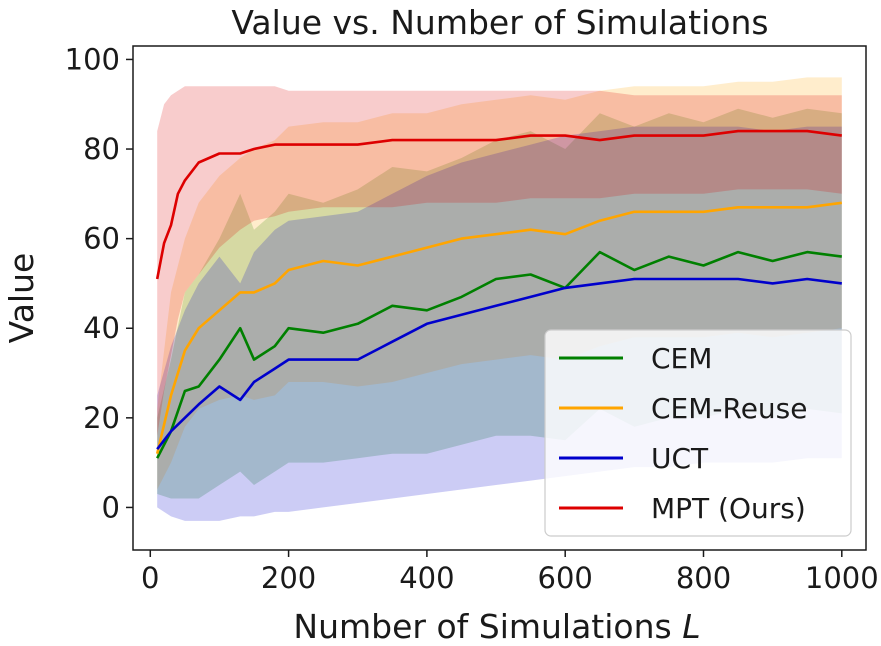  Describe the element at coordinates (680, 458) in the screenshot. I see `legend-label-uct: UCT` at that location.